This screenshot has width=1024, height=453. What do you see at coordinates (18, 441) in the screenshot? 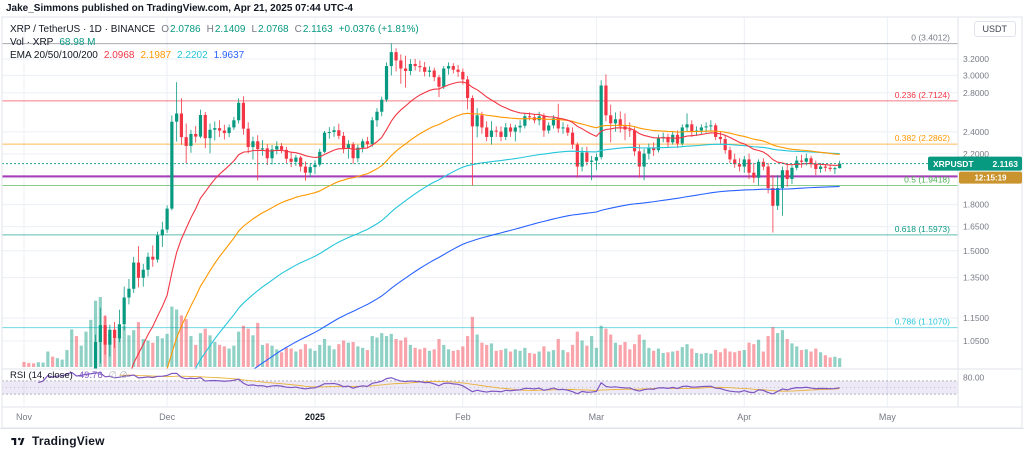
I see `tradingview-logo-icon` at bounding box center [18, 441].